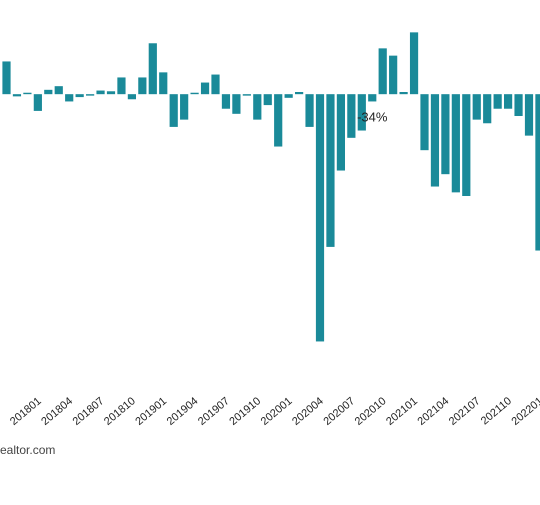 The image size is (540, 505). I want to click on x-tick-label: 202104, so click(433, 411).